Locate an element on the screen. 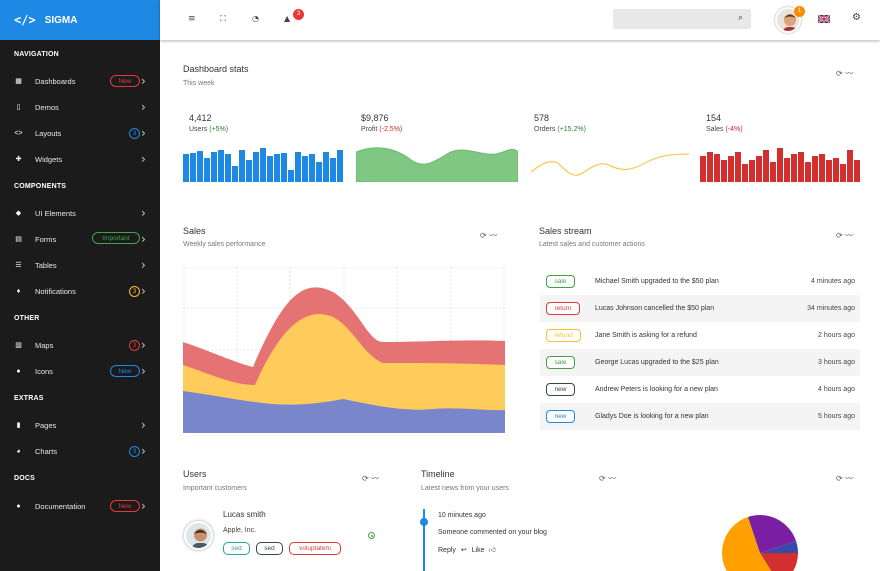 The image size is (880, 571). section-docs: DOCS is located at coordinates (25, 478).